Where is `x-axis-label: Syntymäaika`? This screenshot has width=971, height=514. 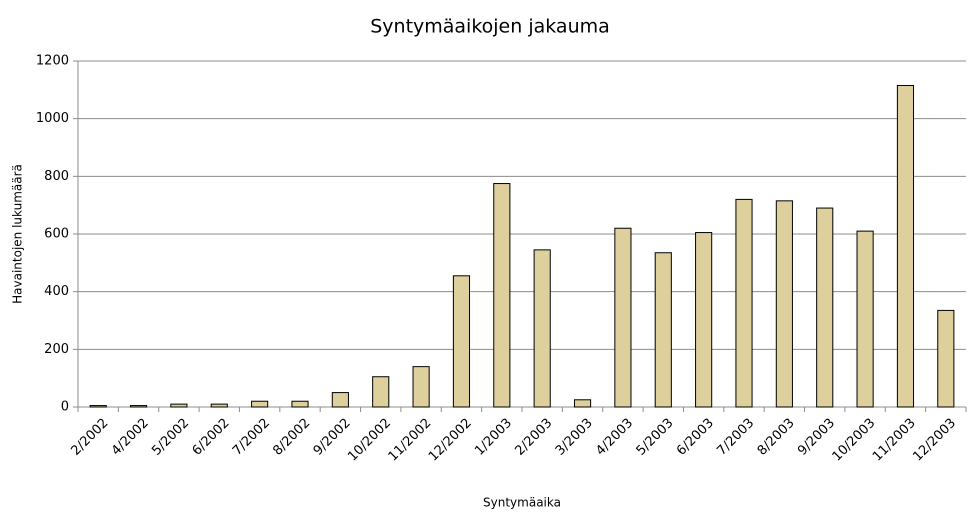
x-axis-label: Syntymäaika is located at coordinates (522, 503).